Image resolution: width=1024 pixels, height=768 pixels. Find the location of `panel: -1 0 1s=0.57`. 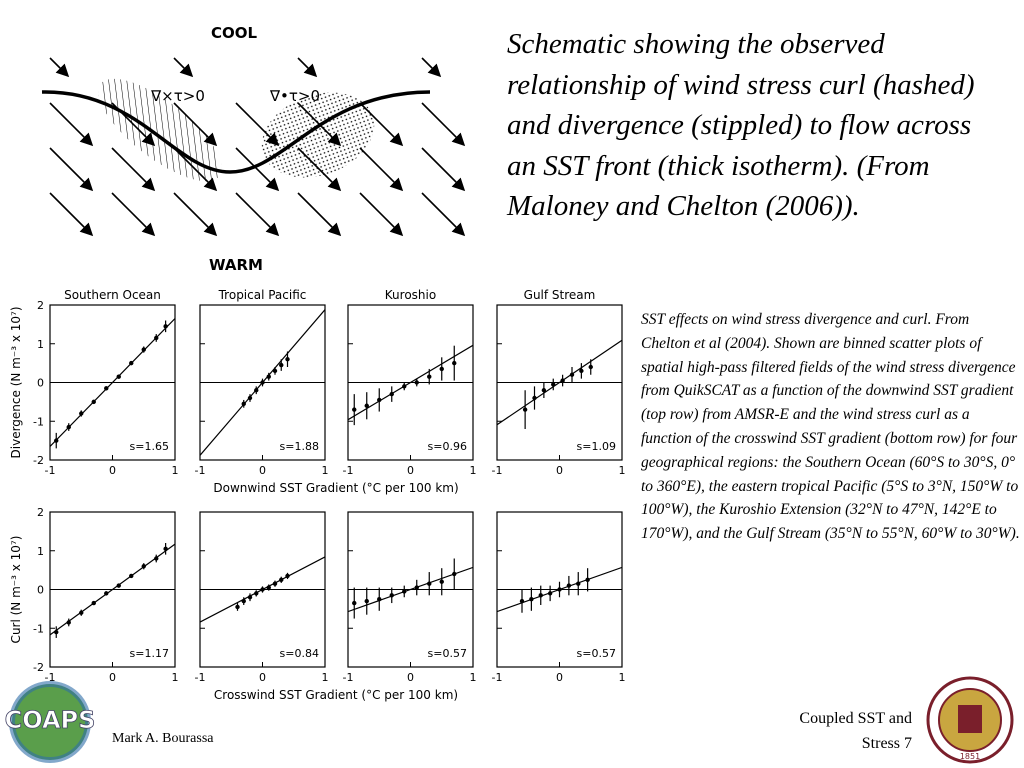

panel: -1 0 1s=0.57 is located at coordinates (410, 597).